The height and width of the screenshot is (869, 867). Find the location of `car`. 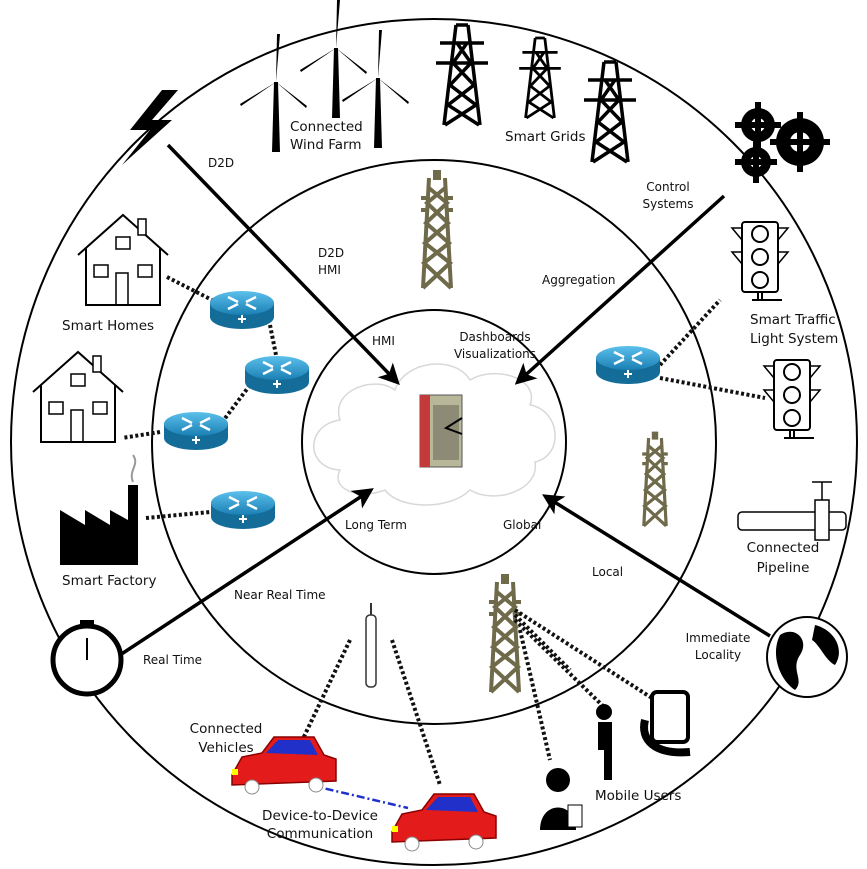

car is located at coordinates (444, 822).